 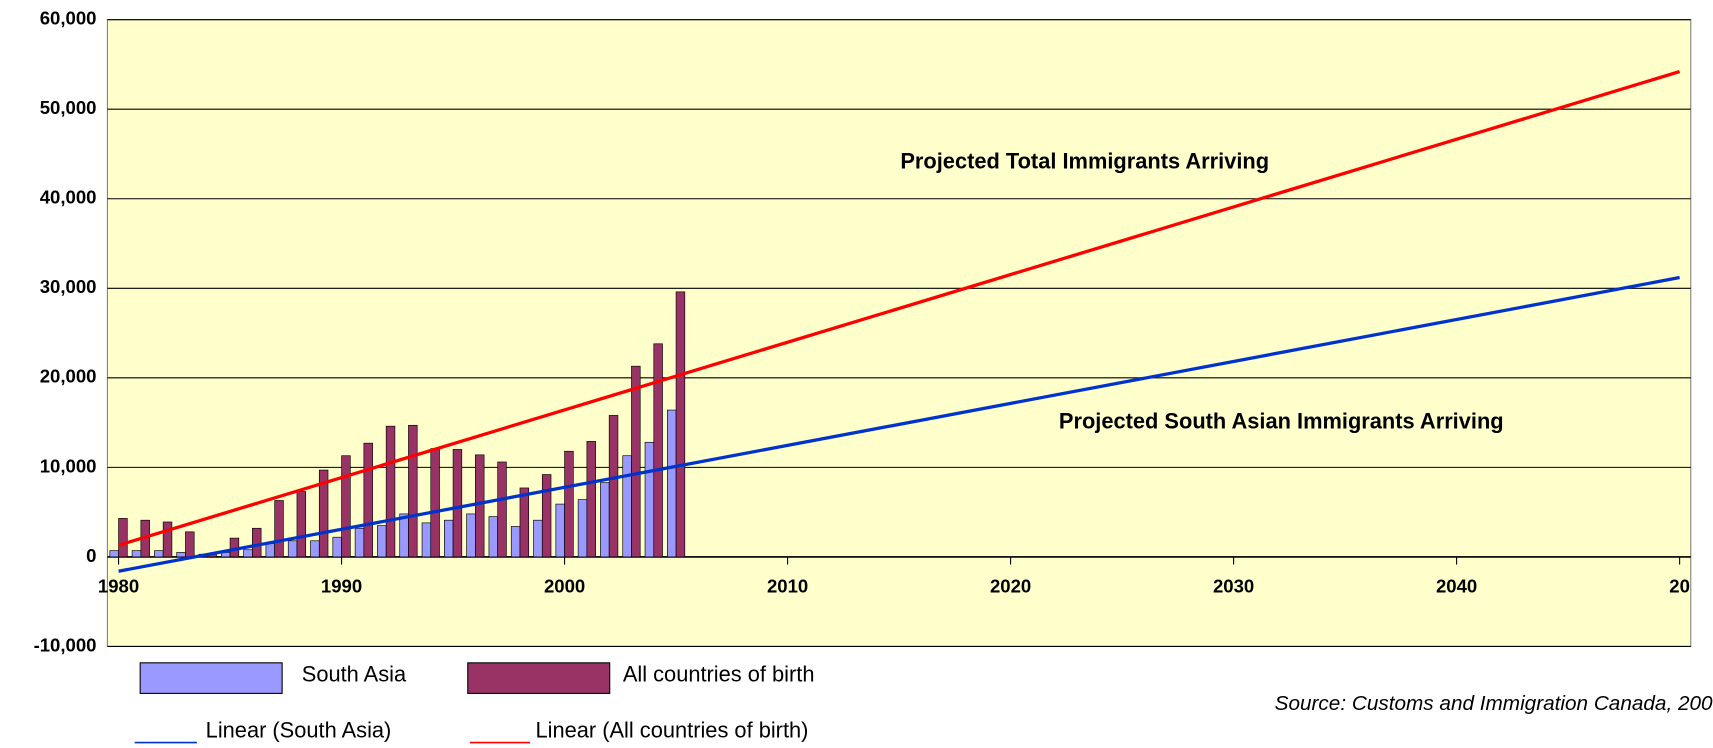 I want to click on y-tick-label: 60,000, so click(x=68, y=18).